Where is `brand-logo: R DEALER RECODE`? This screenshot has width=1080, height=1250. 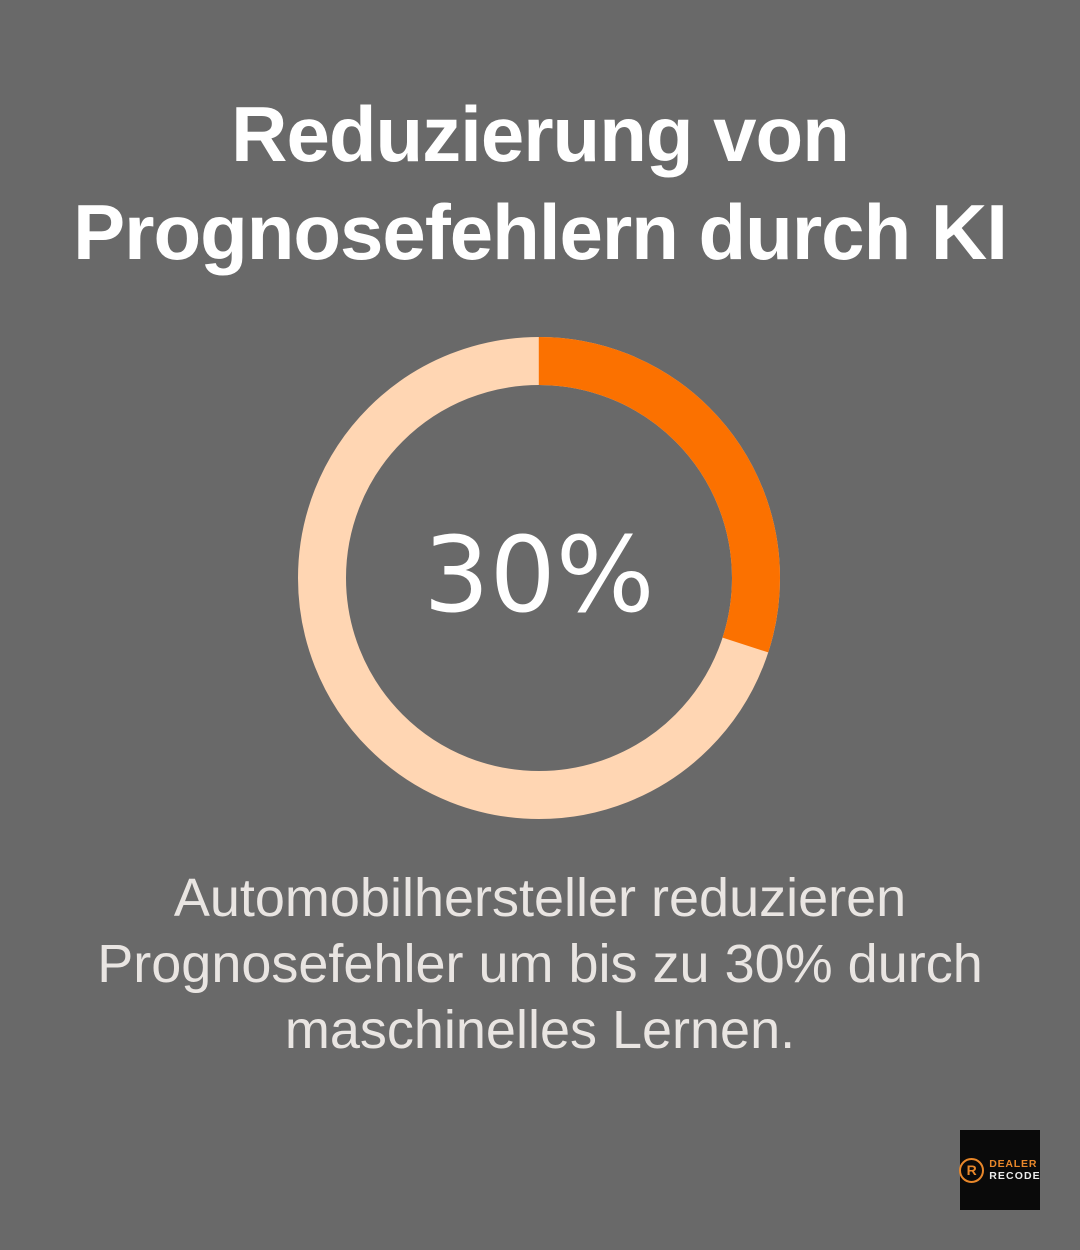 brand-logo: R DEALER RECODE is located at coordinates (1000, 1170).